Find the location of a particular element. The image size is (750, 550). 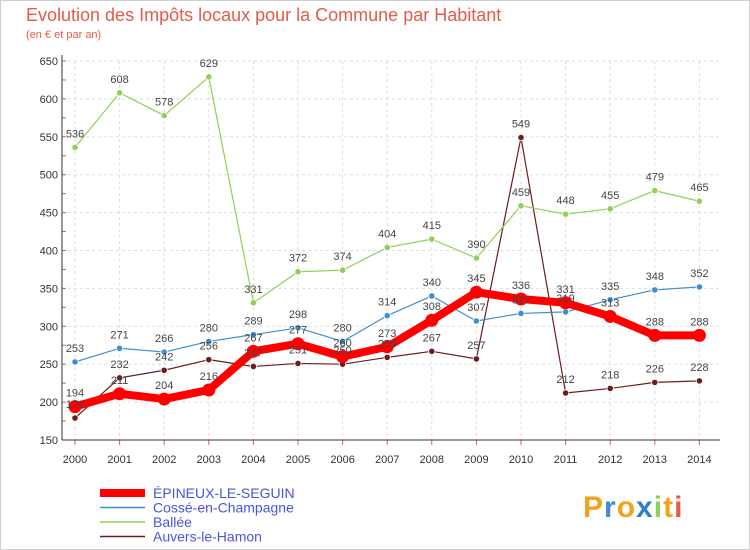

data-label: 226 is located at coordinates (655, 369).